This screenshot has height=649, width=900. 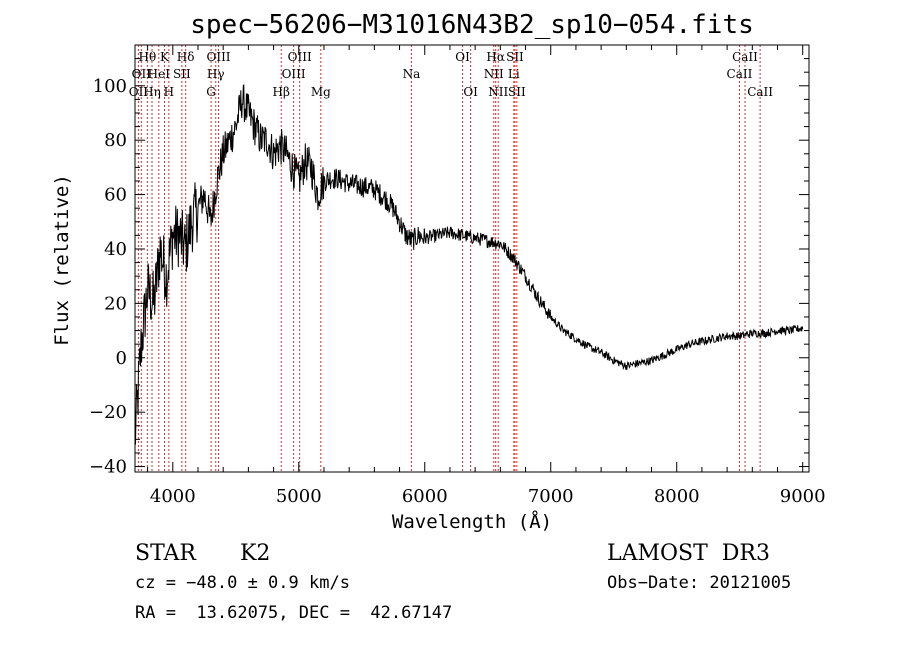 I want to click on line-label: H, so click(x=169, y=92).